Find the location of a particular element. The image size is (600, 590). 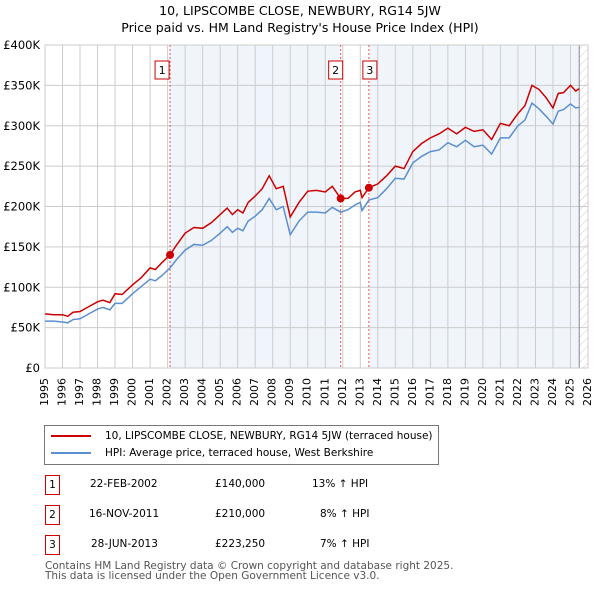

x-tick-label: 2017 is located at coordinates (429, 392).